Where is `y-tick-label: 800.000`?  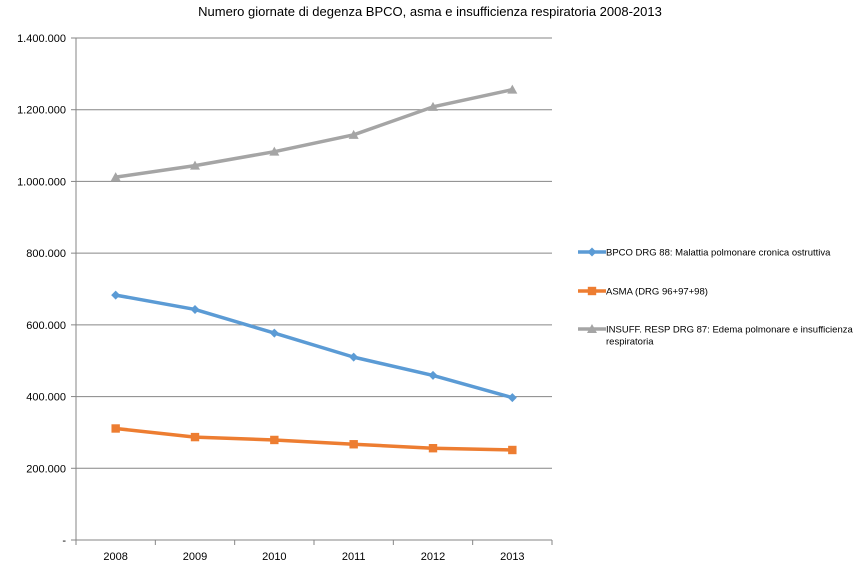 y-tick-label: 800.000 is located at coordinates (46, 254).